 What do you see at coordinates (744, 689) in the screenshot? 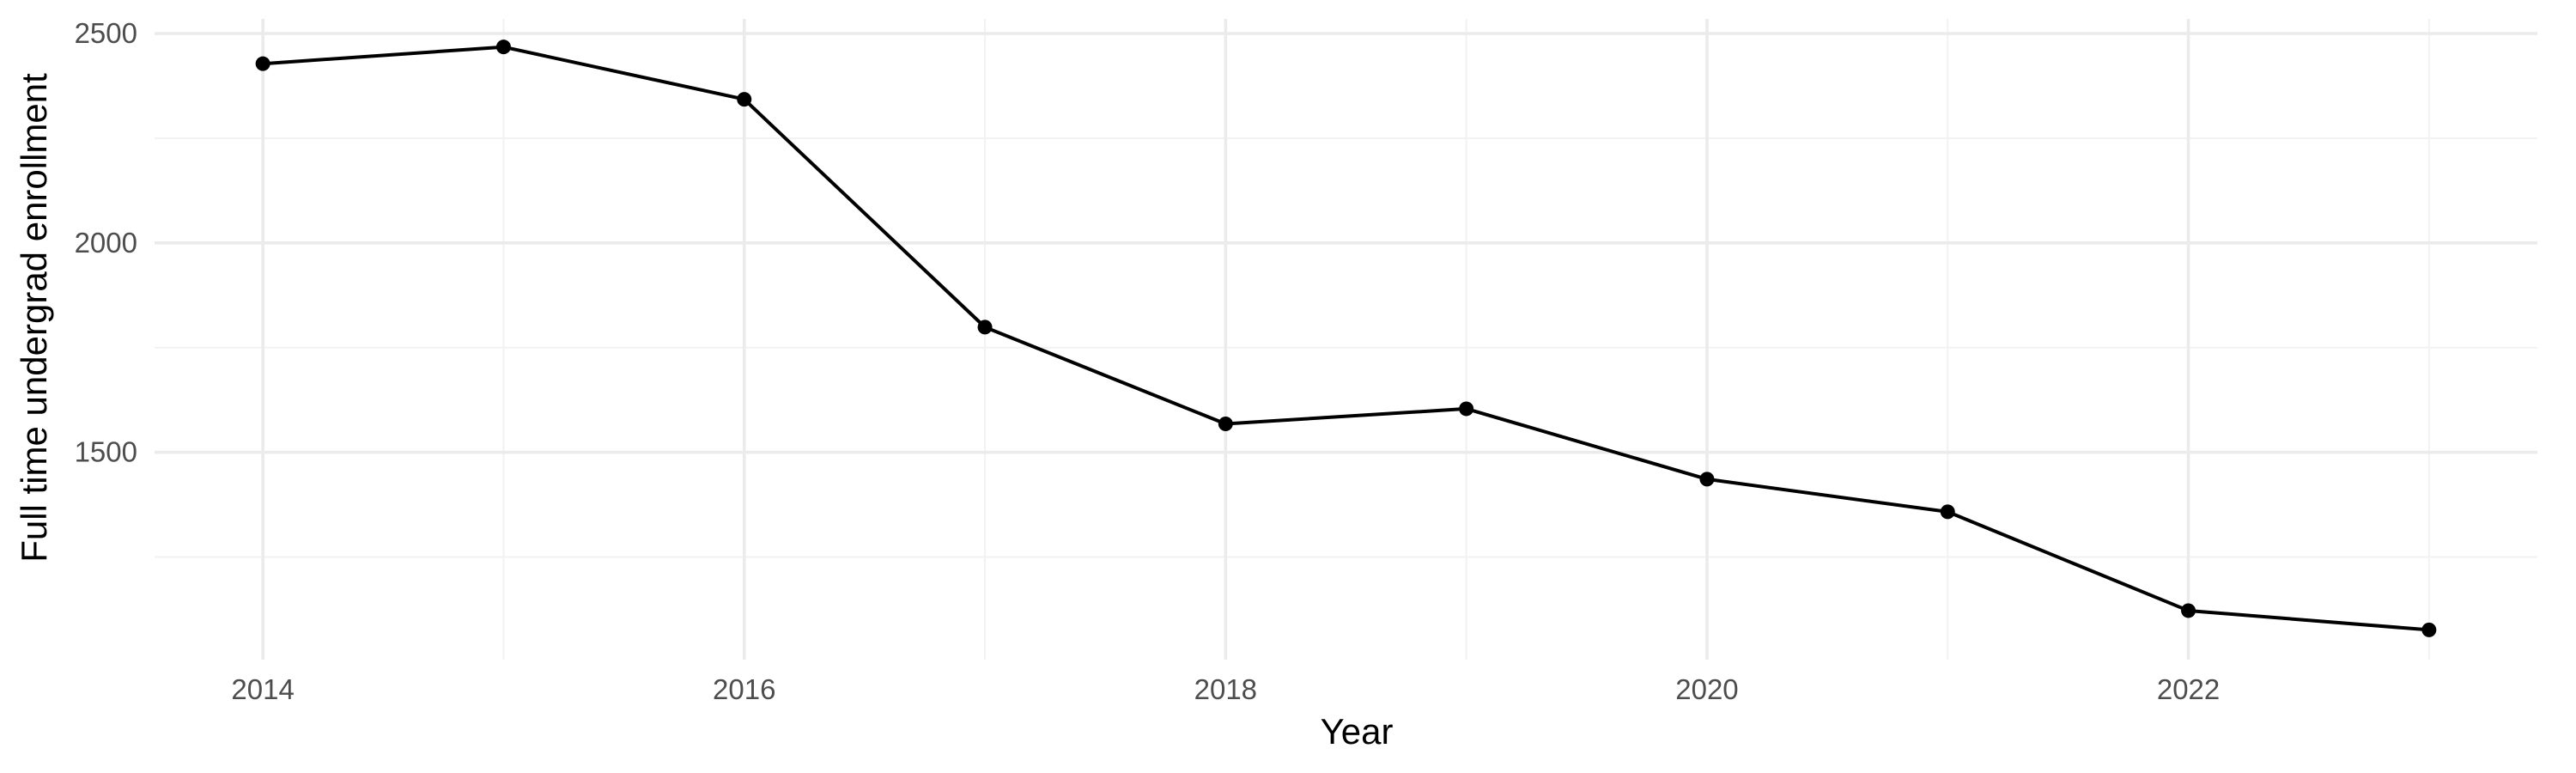
I see `x-tick-label: 2016` at bounding box center [744, 689].